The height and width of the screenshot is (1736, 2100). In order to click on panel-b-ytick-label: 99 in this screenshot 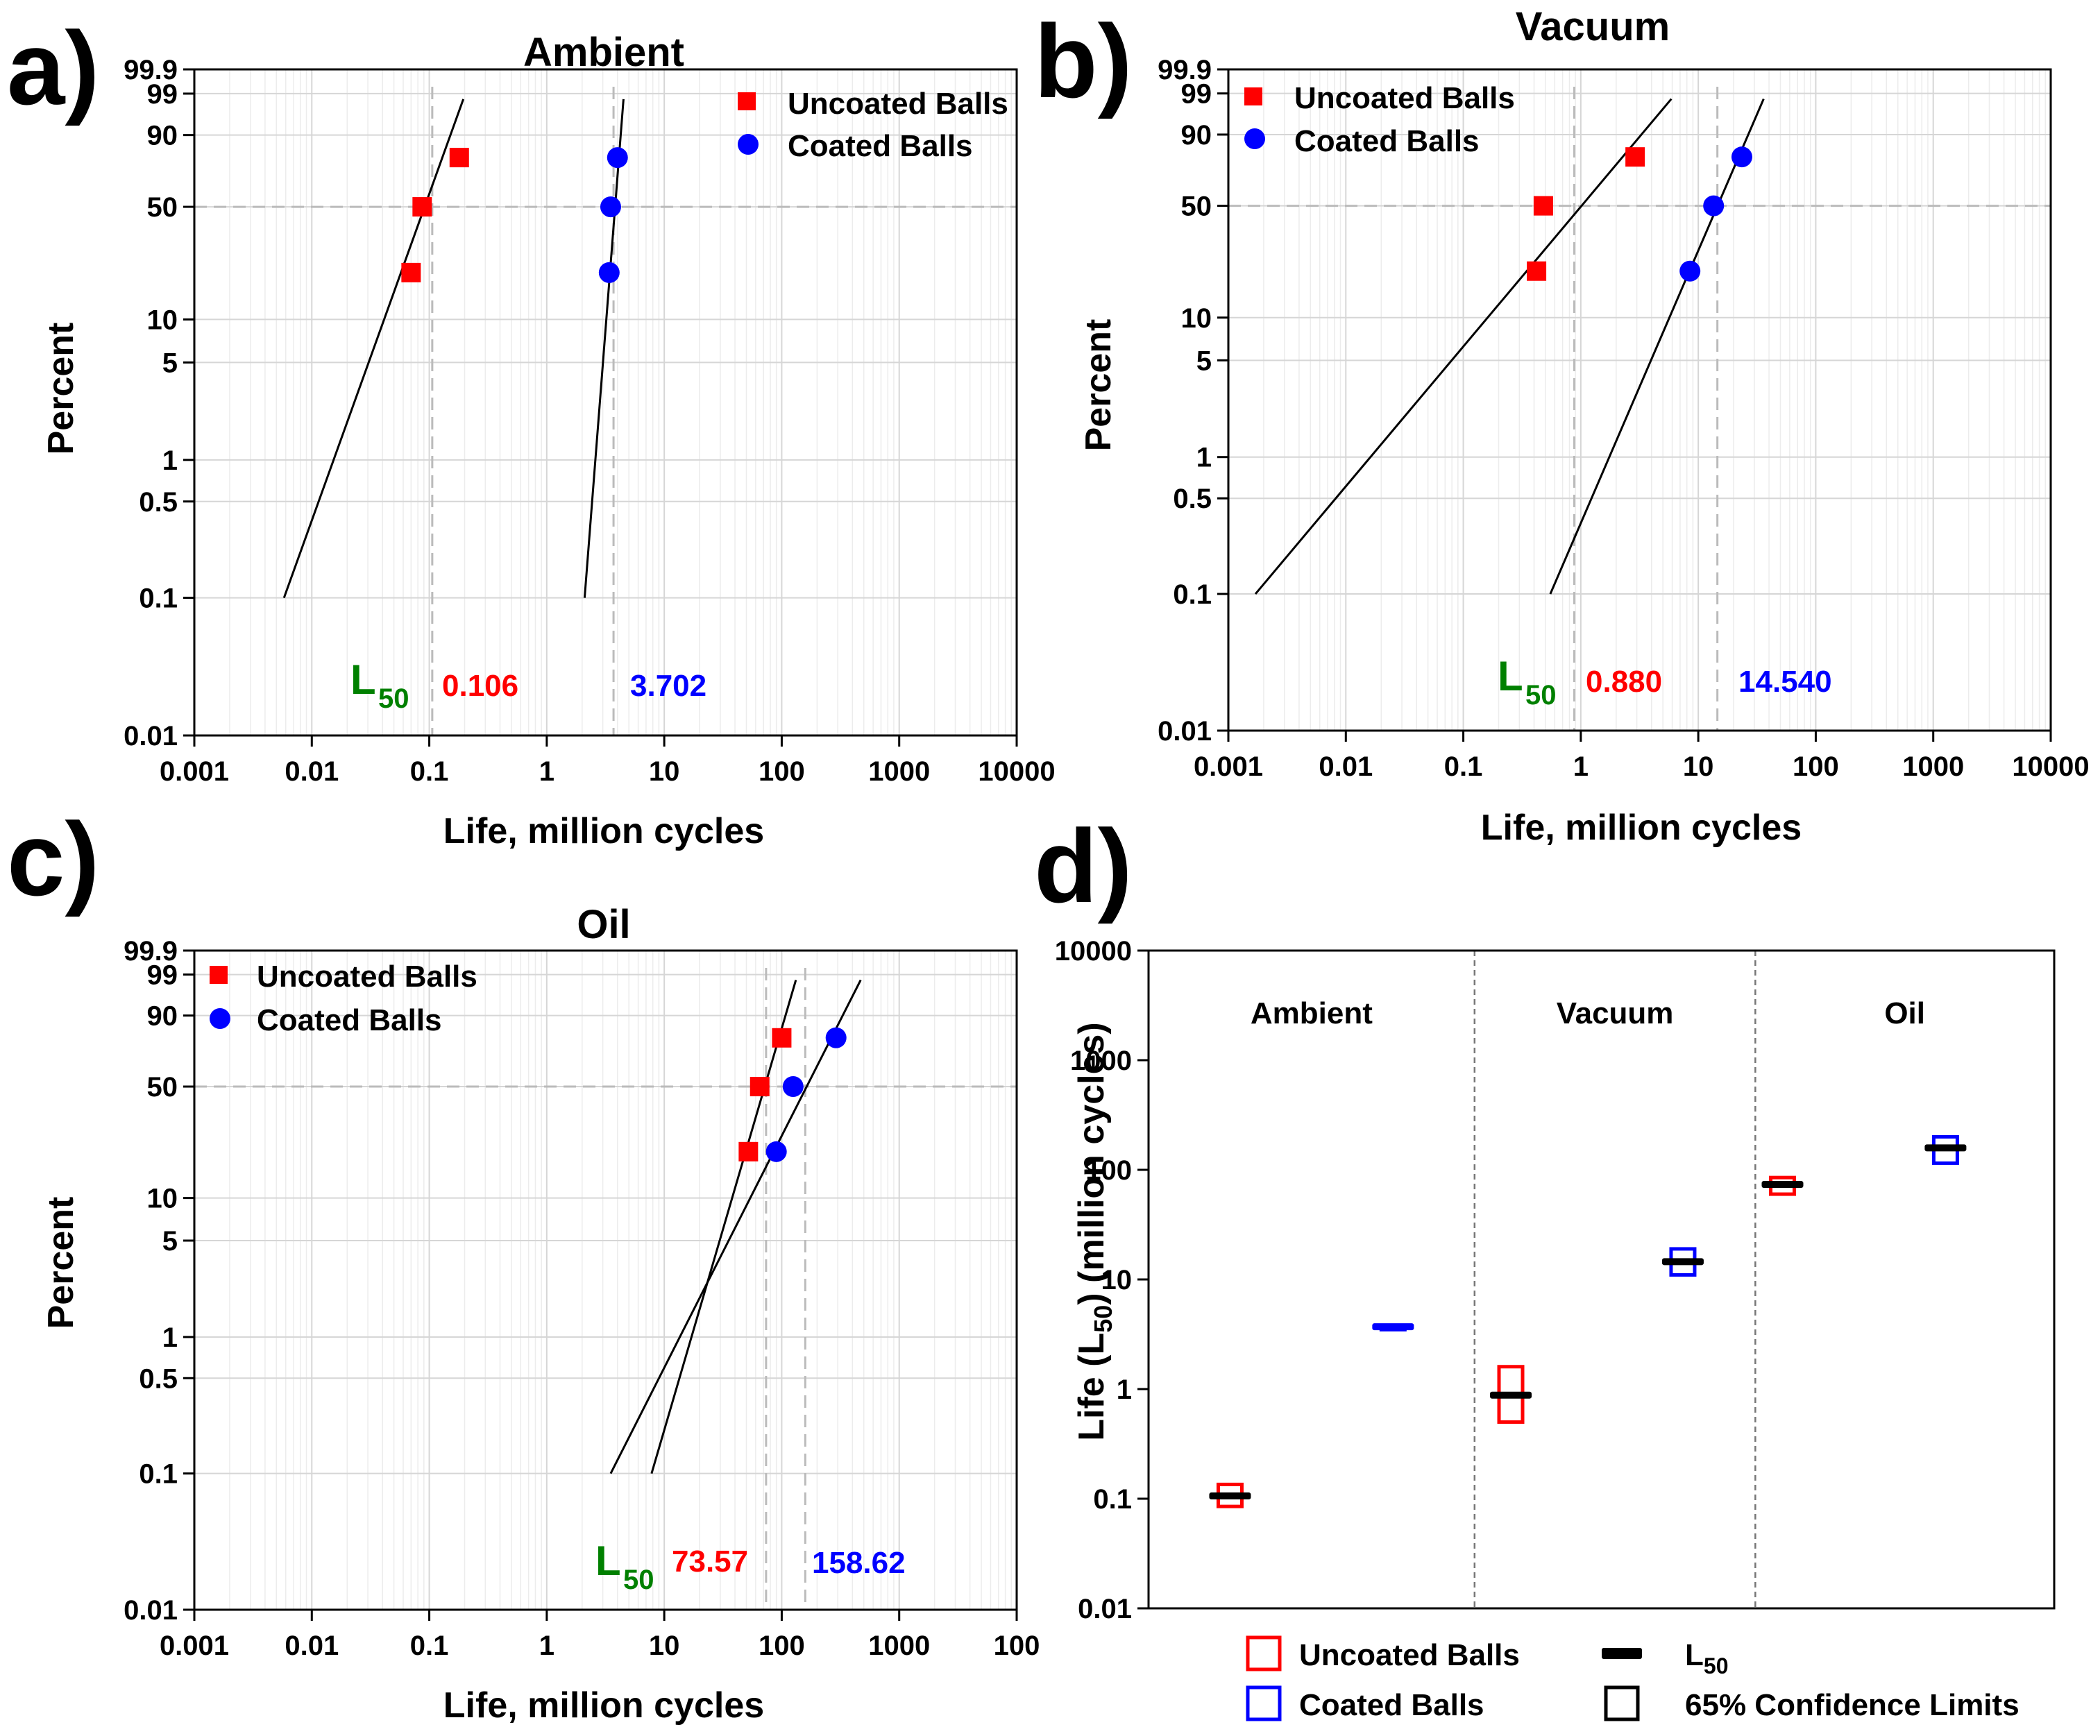, I will do `click(1196, 94)`.